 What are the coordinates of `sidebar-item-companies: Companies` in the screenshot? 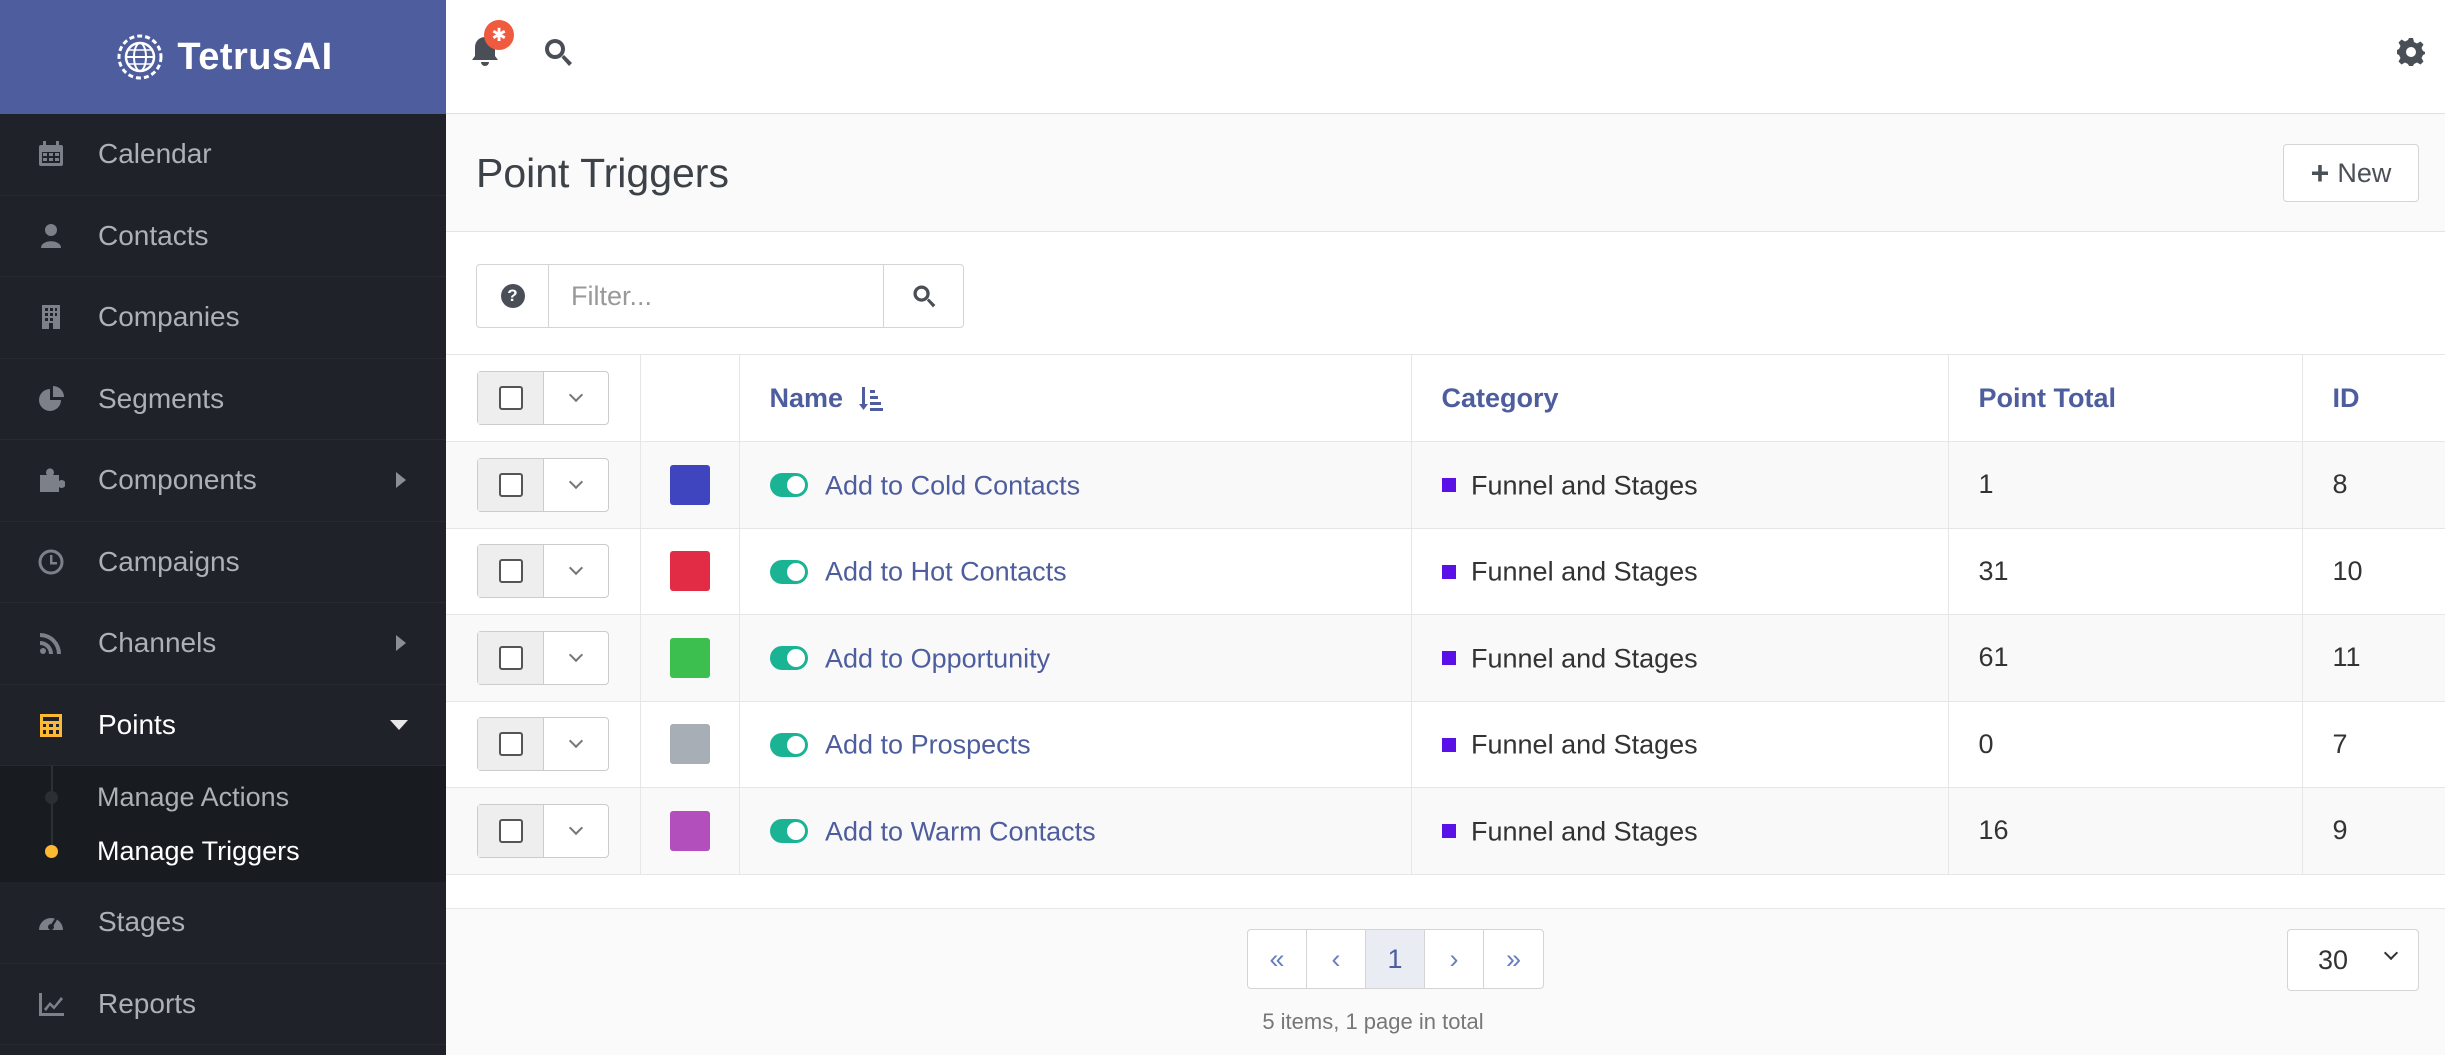 It's located at (223, 318).